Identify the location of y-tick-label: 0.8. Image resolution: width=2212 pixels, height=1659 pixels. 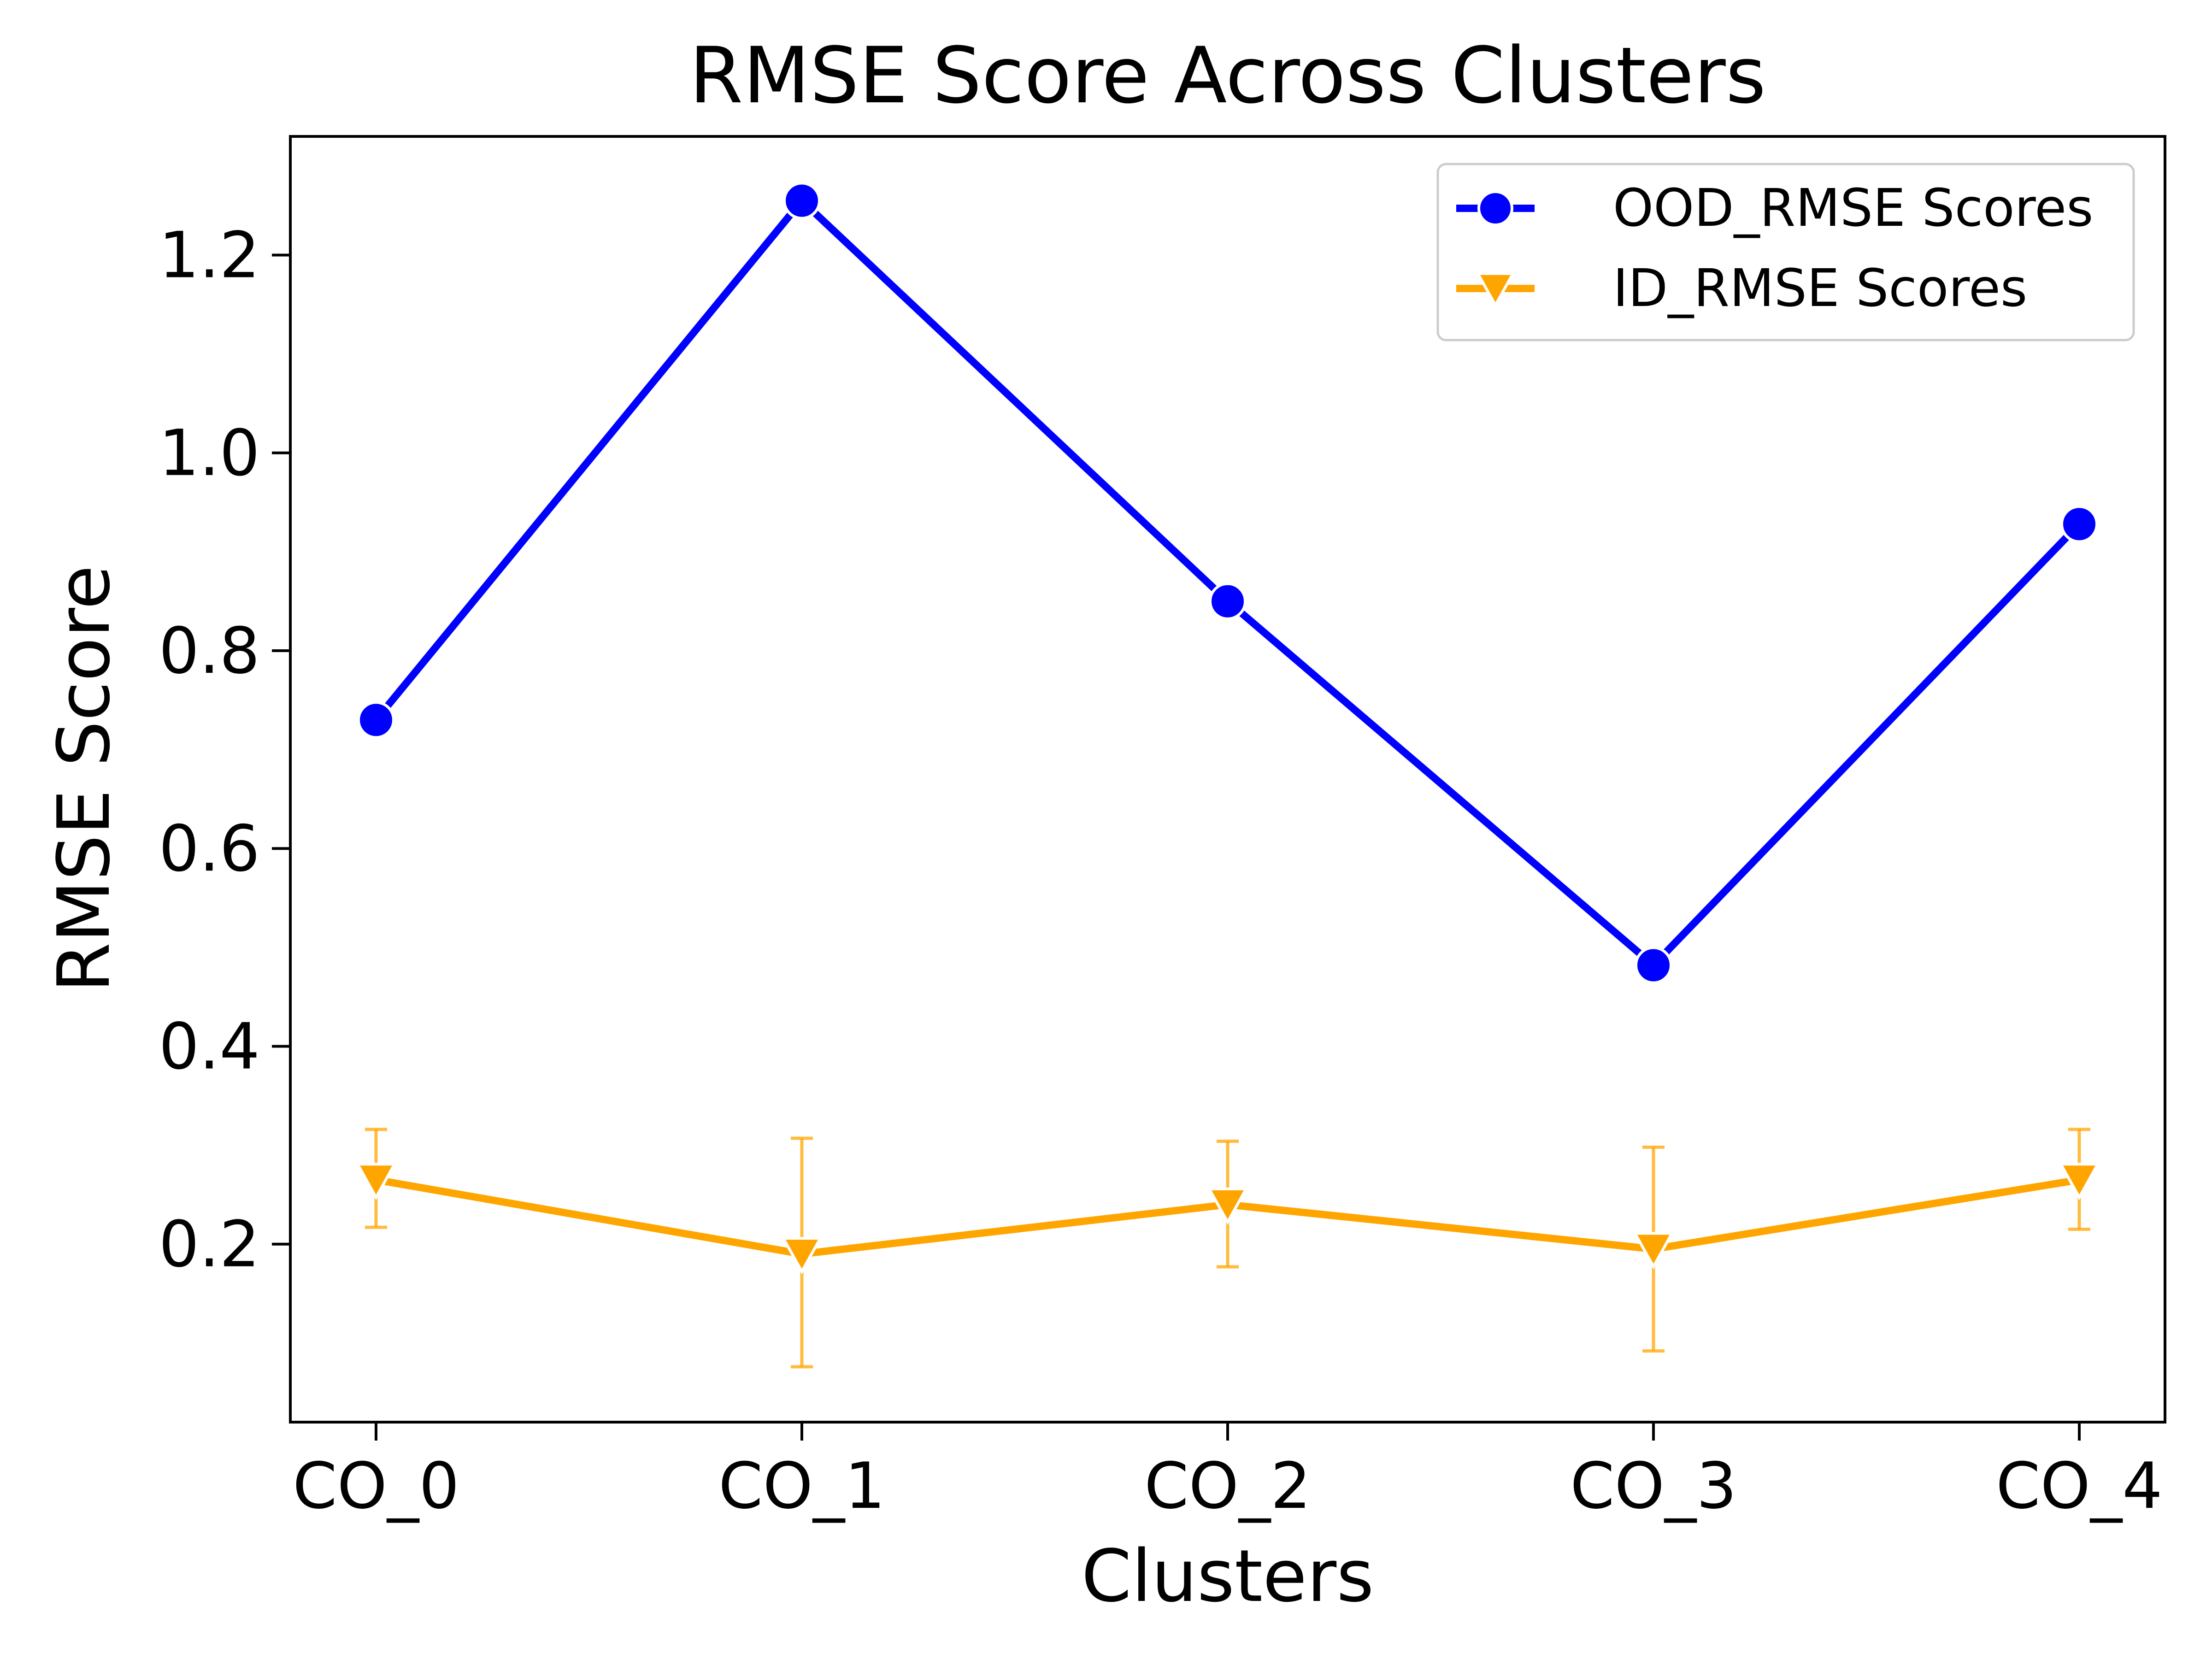
(209, 651).